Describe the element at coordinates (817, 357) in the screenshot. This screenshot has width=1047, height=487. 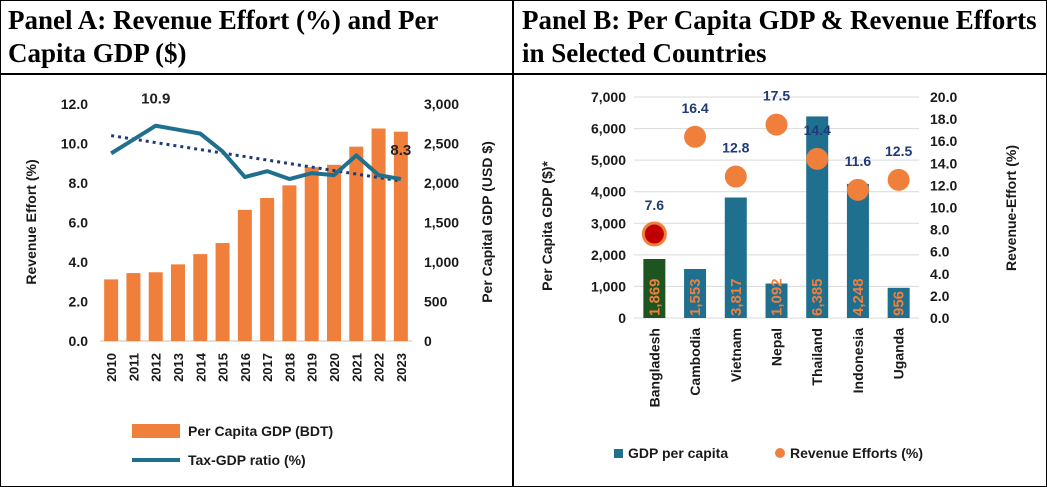
I see `x-tick-label: Thailand` at that location.